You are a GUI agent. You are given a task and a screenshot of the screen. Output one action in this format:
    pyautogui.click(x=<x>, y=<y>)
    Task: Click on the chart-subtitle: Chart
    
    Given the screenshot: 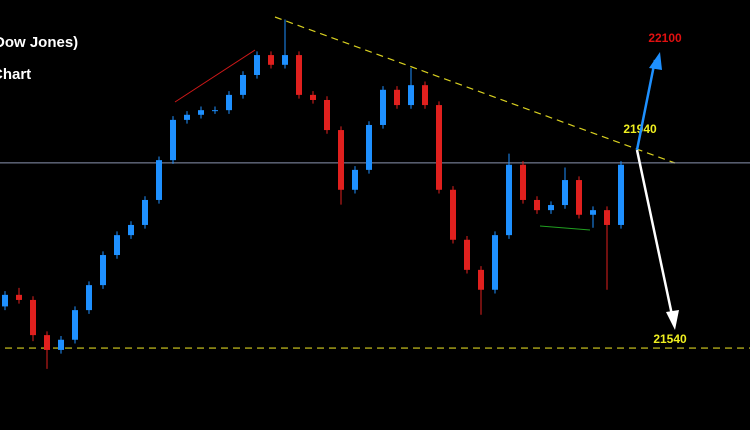 What is the action you would take?
    pyautogui.click(x=15, y=74)
    